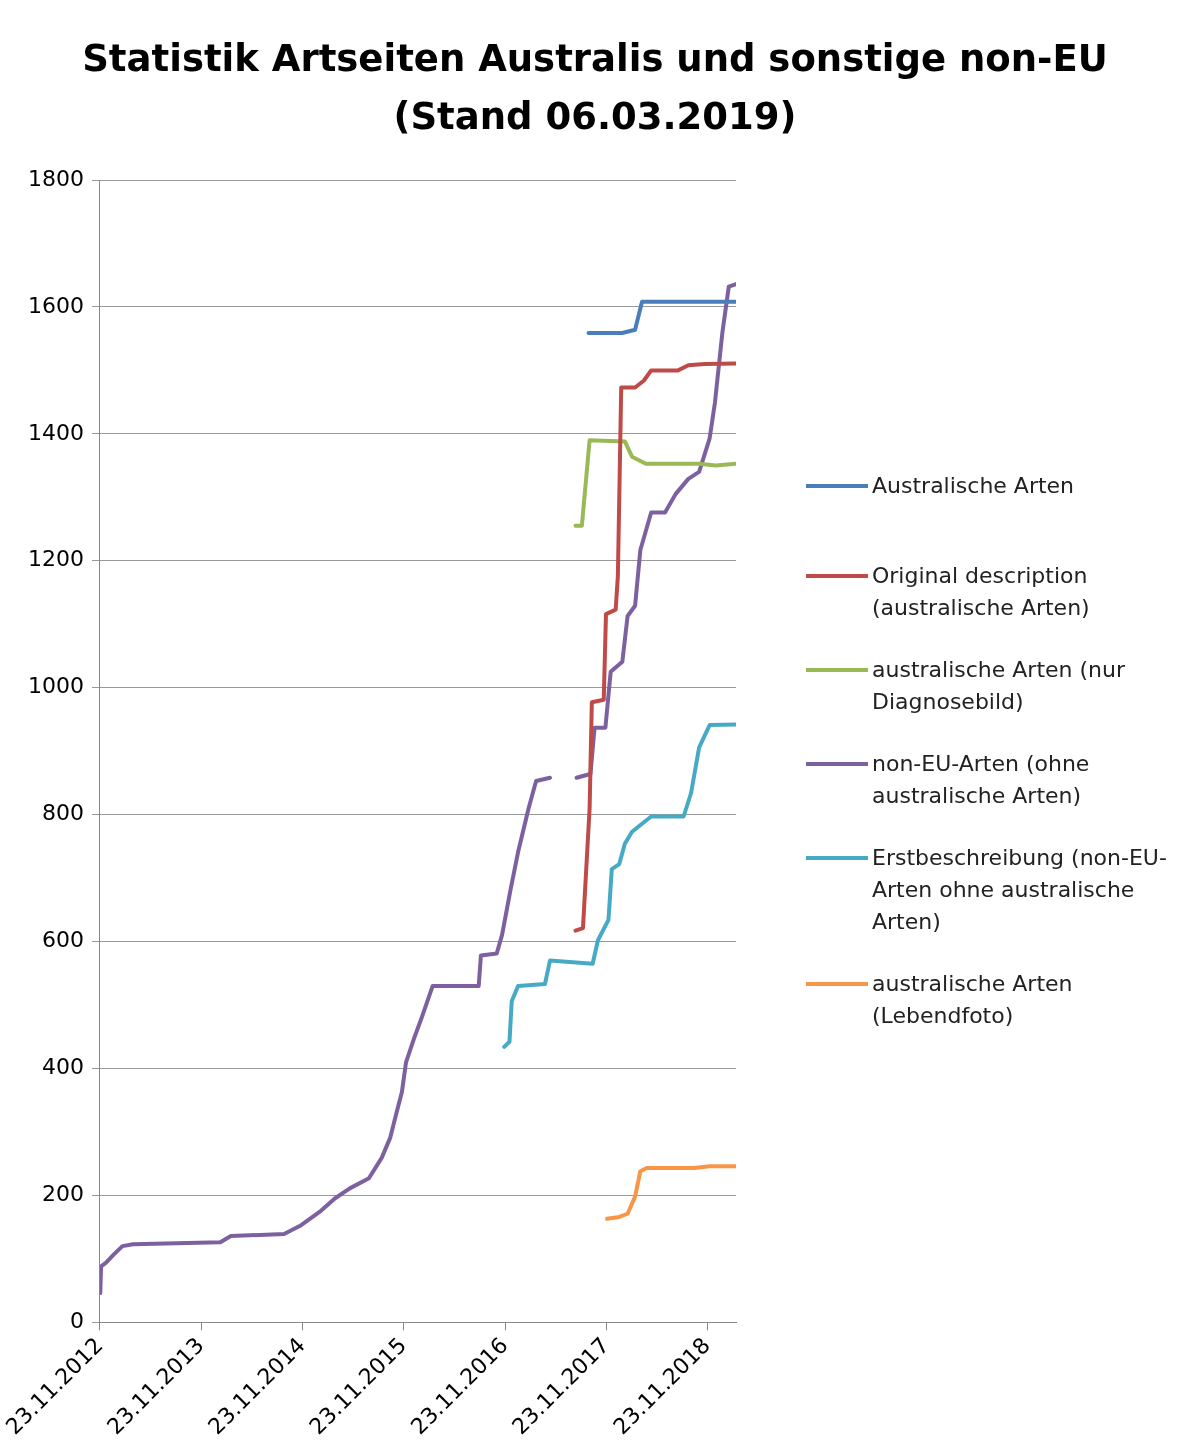 This screenshot has width=1182, height=1444. I want to click on legend-label: Australische Arten, so click(973, 486).